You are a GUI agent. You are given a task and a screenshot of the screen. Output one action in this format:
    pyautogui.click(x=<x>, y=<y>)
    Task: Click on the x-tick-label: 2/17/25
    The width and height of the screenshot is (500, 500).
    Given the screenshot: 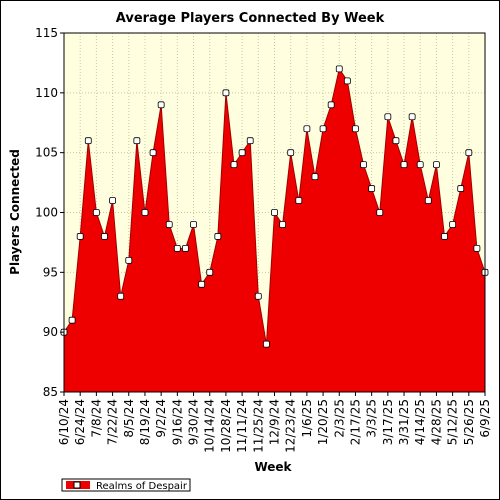 What is the action you would take?
    pyautogui.click(x=355, y=422)
    